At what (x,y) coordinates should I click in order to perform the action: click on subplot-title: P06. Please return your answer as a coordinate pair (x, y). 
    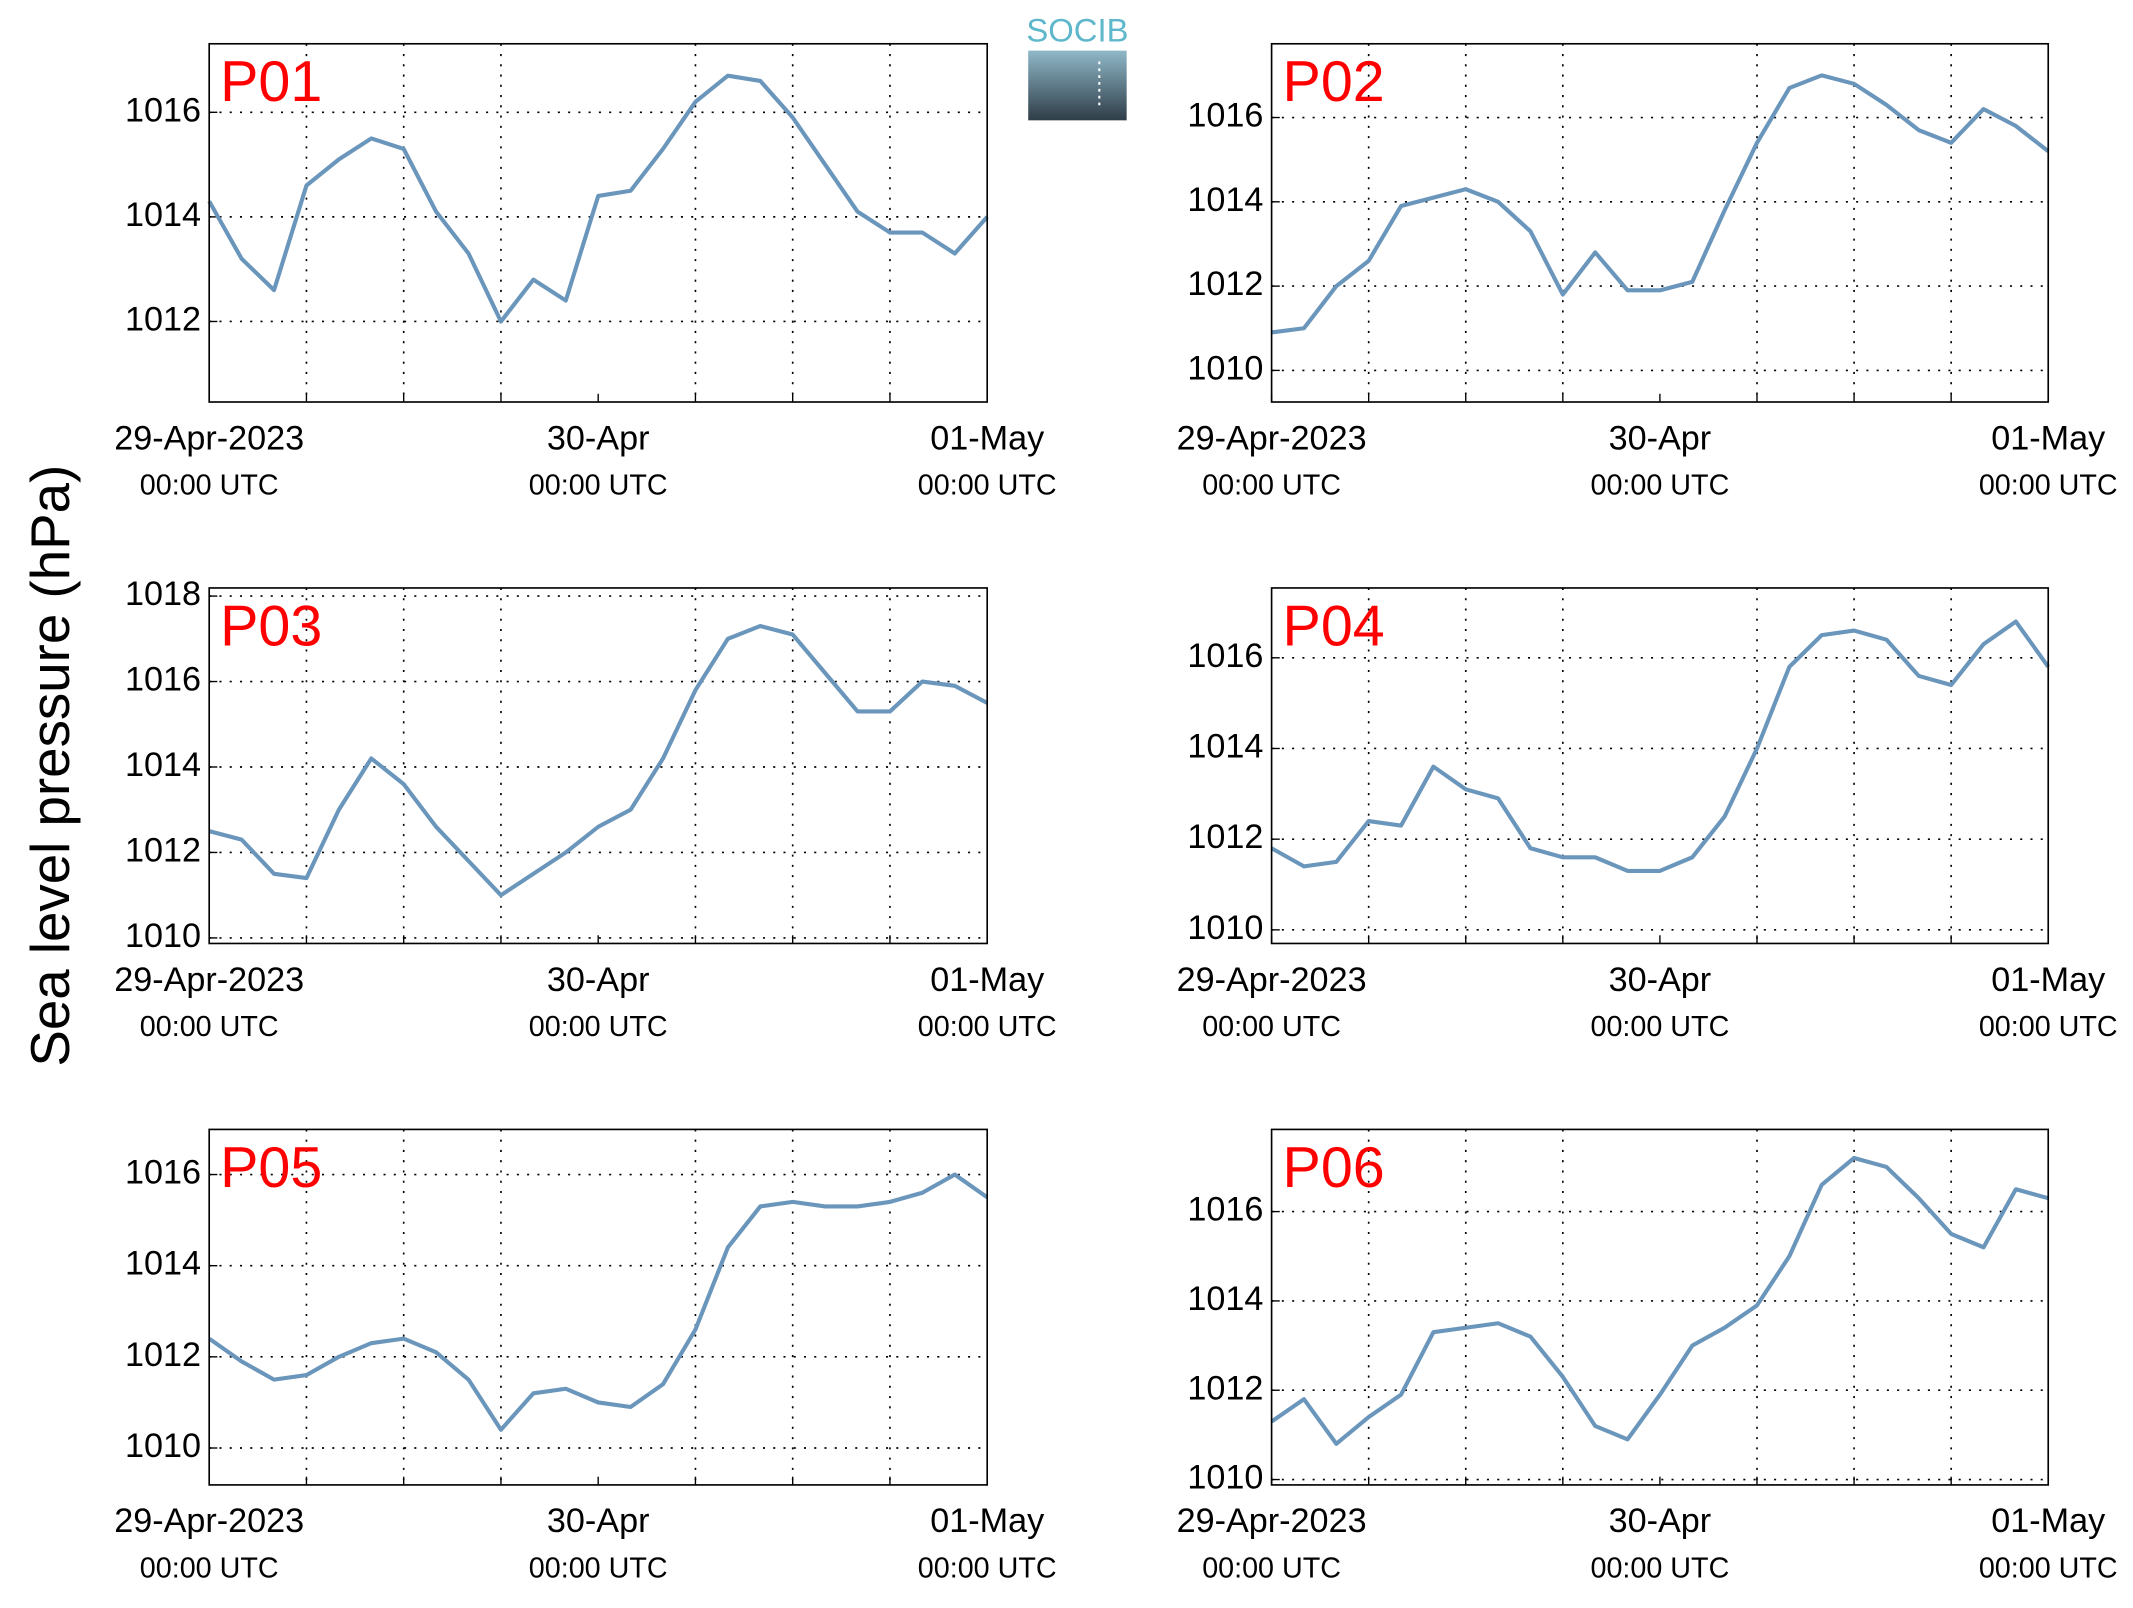
    Looking at the image, I should click on (1334, 1168).